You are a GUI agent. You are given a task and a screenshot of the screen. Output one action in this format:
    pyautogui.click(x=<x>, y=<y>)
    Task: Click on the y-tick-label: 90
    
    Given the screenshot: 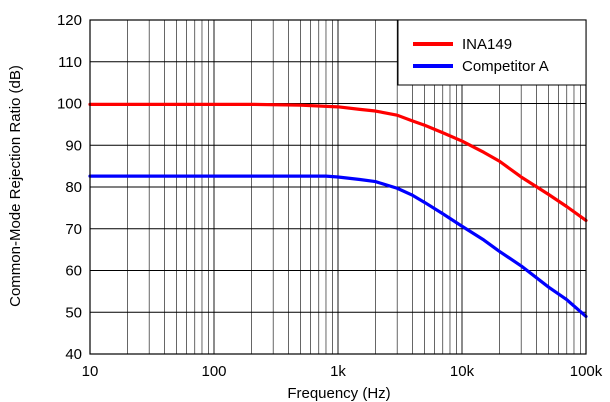 What is the action you would take?
    pyautogui.click(x=73, y=145)
    